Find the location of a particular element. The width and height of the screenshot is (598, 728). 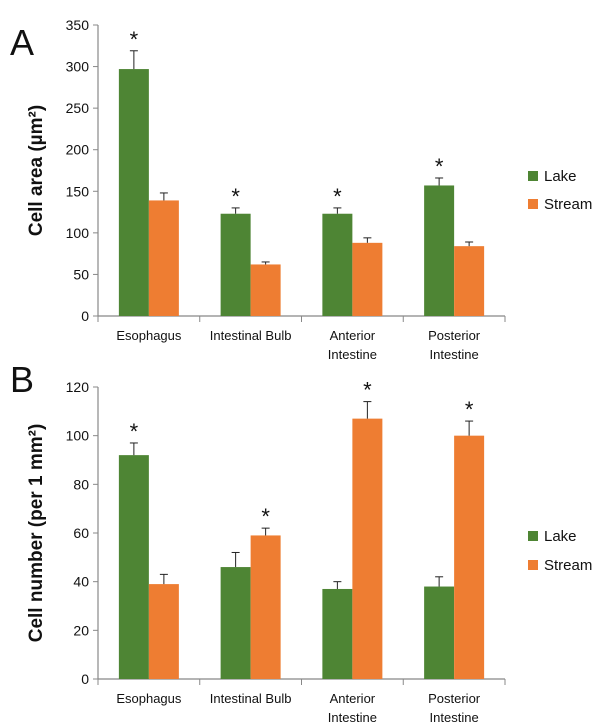

y-tick-label: 20 is located at coordinates (81, 630).